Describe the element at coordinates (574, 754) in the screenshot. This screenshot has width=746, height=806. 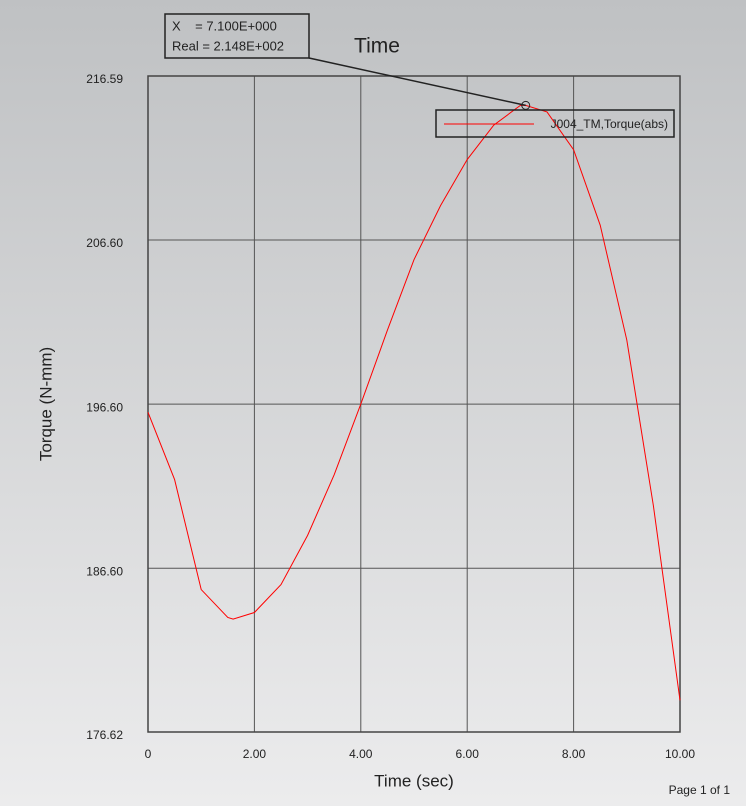
I see `x-tick-label: 8.00` at that location.